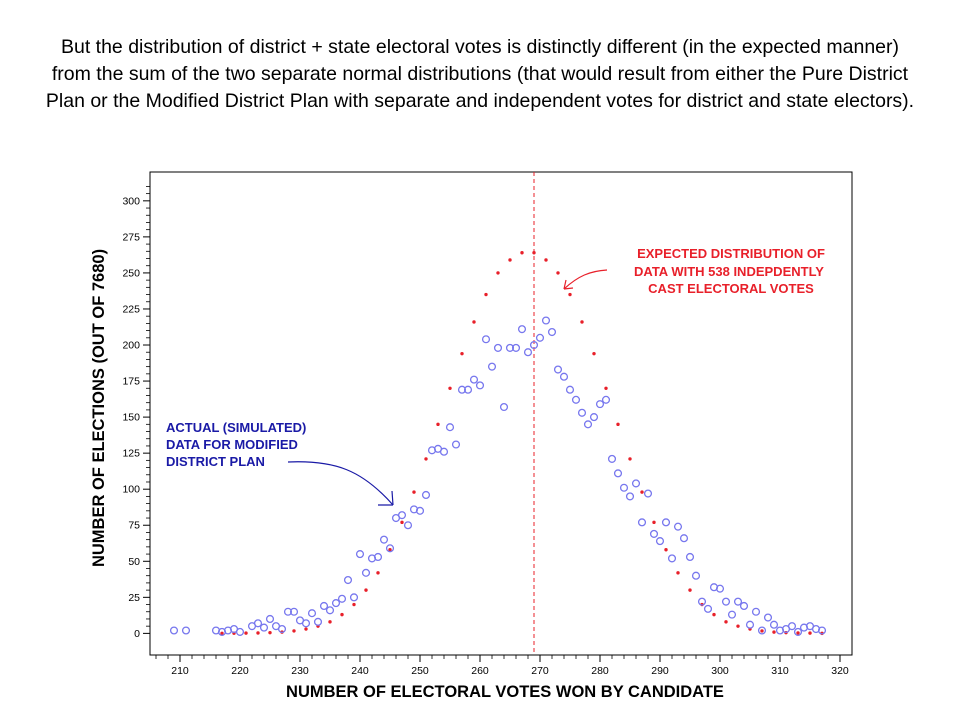  What do you see at coordinates (480, 671) in the screenshot?
I see `x-tick-label: 260` at bounding box center [480, 671].